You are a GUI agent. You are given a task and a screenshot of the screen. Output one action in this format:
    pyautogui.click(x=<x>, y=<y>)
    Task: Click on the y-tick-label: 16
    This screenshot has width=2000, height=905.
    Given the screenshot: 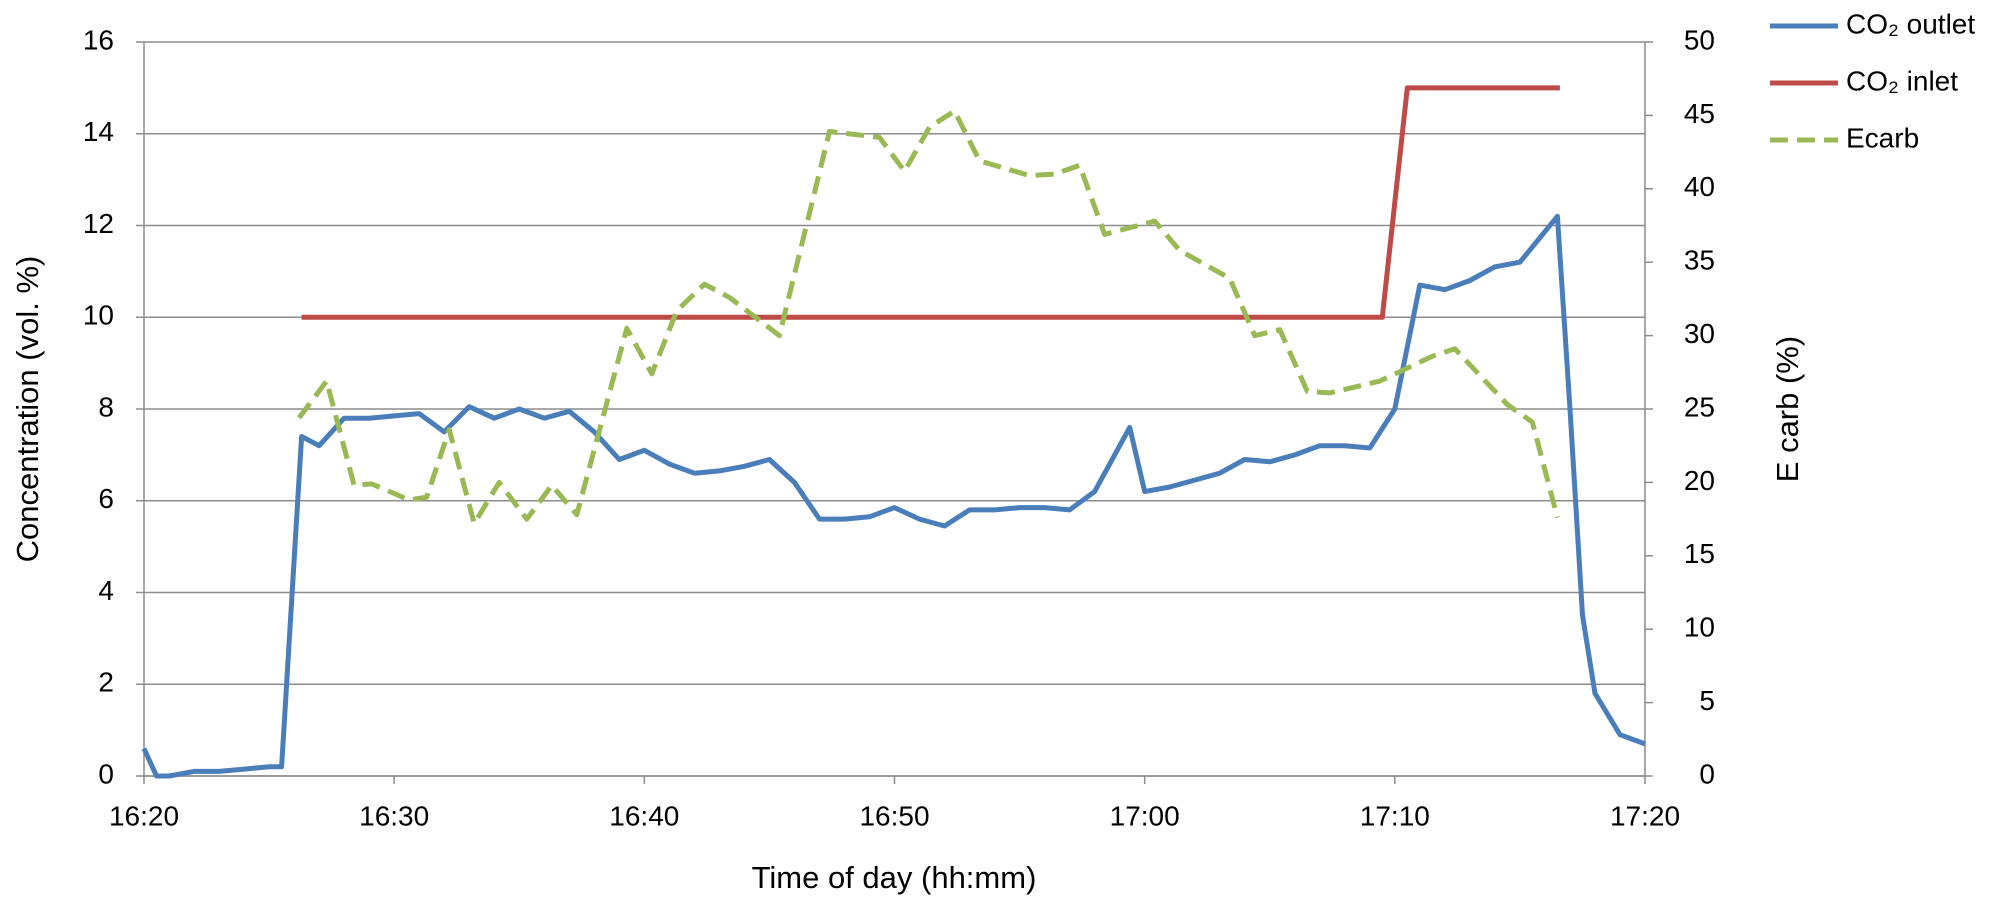 What is the action you would take?
    pyautogui.click(x=98, y=39)
    